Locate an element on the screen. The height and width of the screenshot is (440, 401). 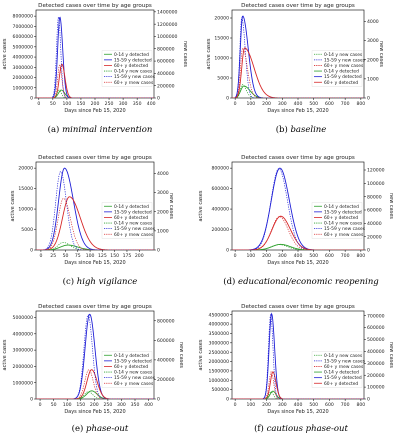
y-tick-label: 2500000 is located at coordinates (219, 353).